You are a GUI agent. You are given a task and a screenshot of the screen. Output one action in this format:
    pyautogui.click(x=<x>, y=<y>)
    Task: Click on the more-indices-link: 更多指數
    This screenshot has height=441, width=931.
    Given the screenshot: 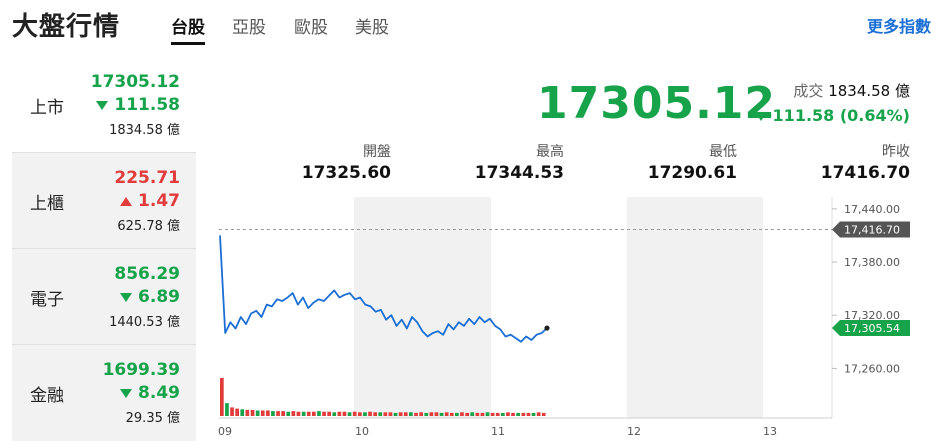 What is the action you would take?
    pyautogui.click(x=898, y=26)
    